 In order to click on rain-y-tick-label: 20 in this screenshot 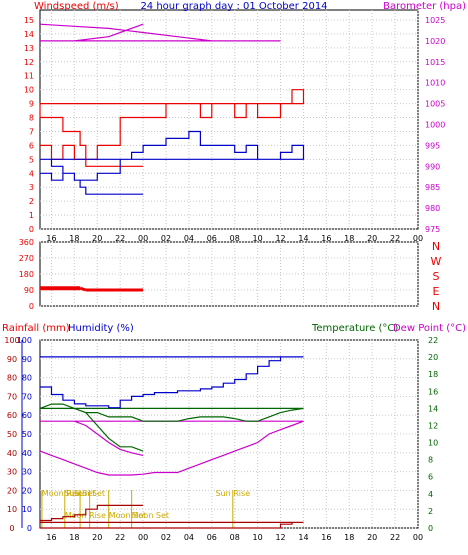, I will do `click(12, 490)`.